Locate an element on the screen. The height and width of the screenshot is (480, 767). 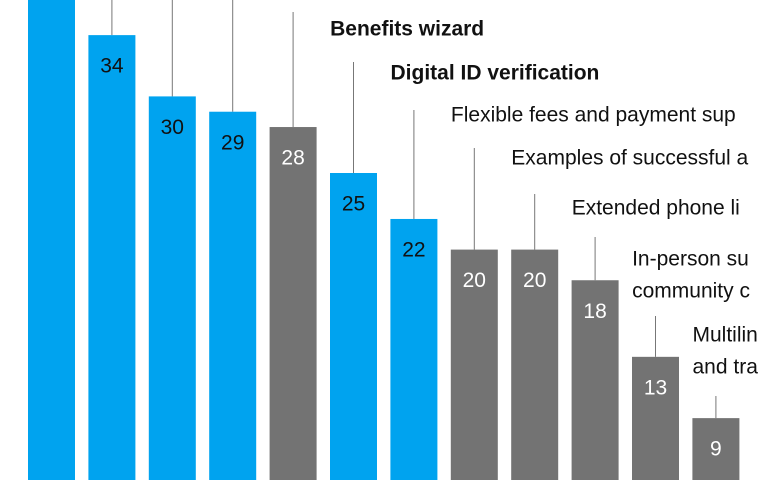
category-label: Benefits wizard is located at coordinates (407, 29).